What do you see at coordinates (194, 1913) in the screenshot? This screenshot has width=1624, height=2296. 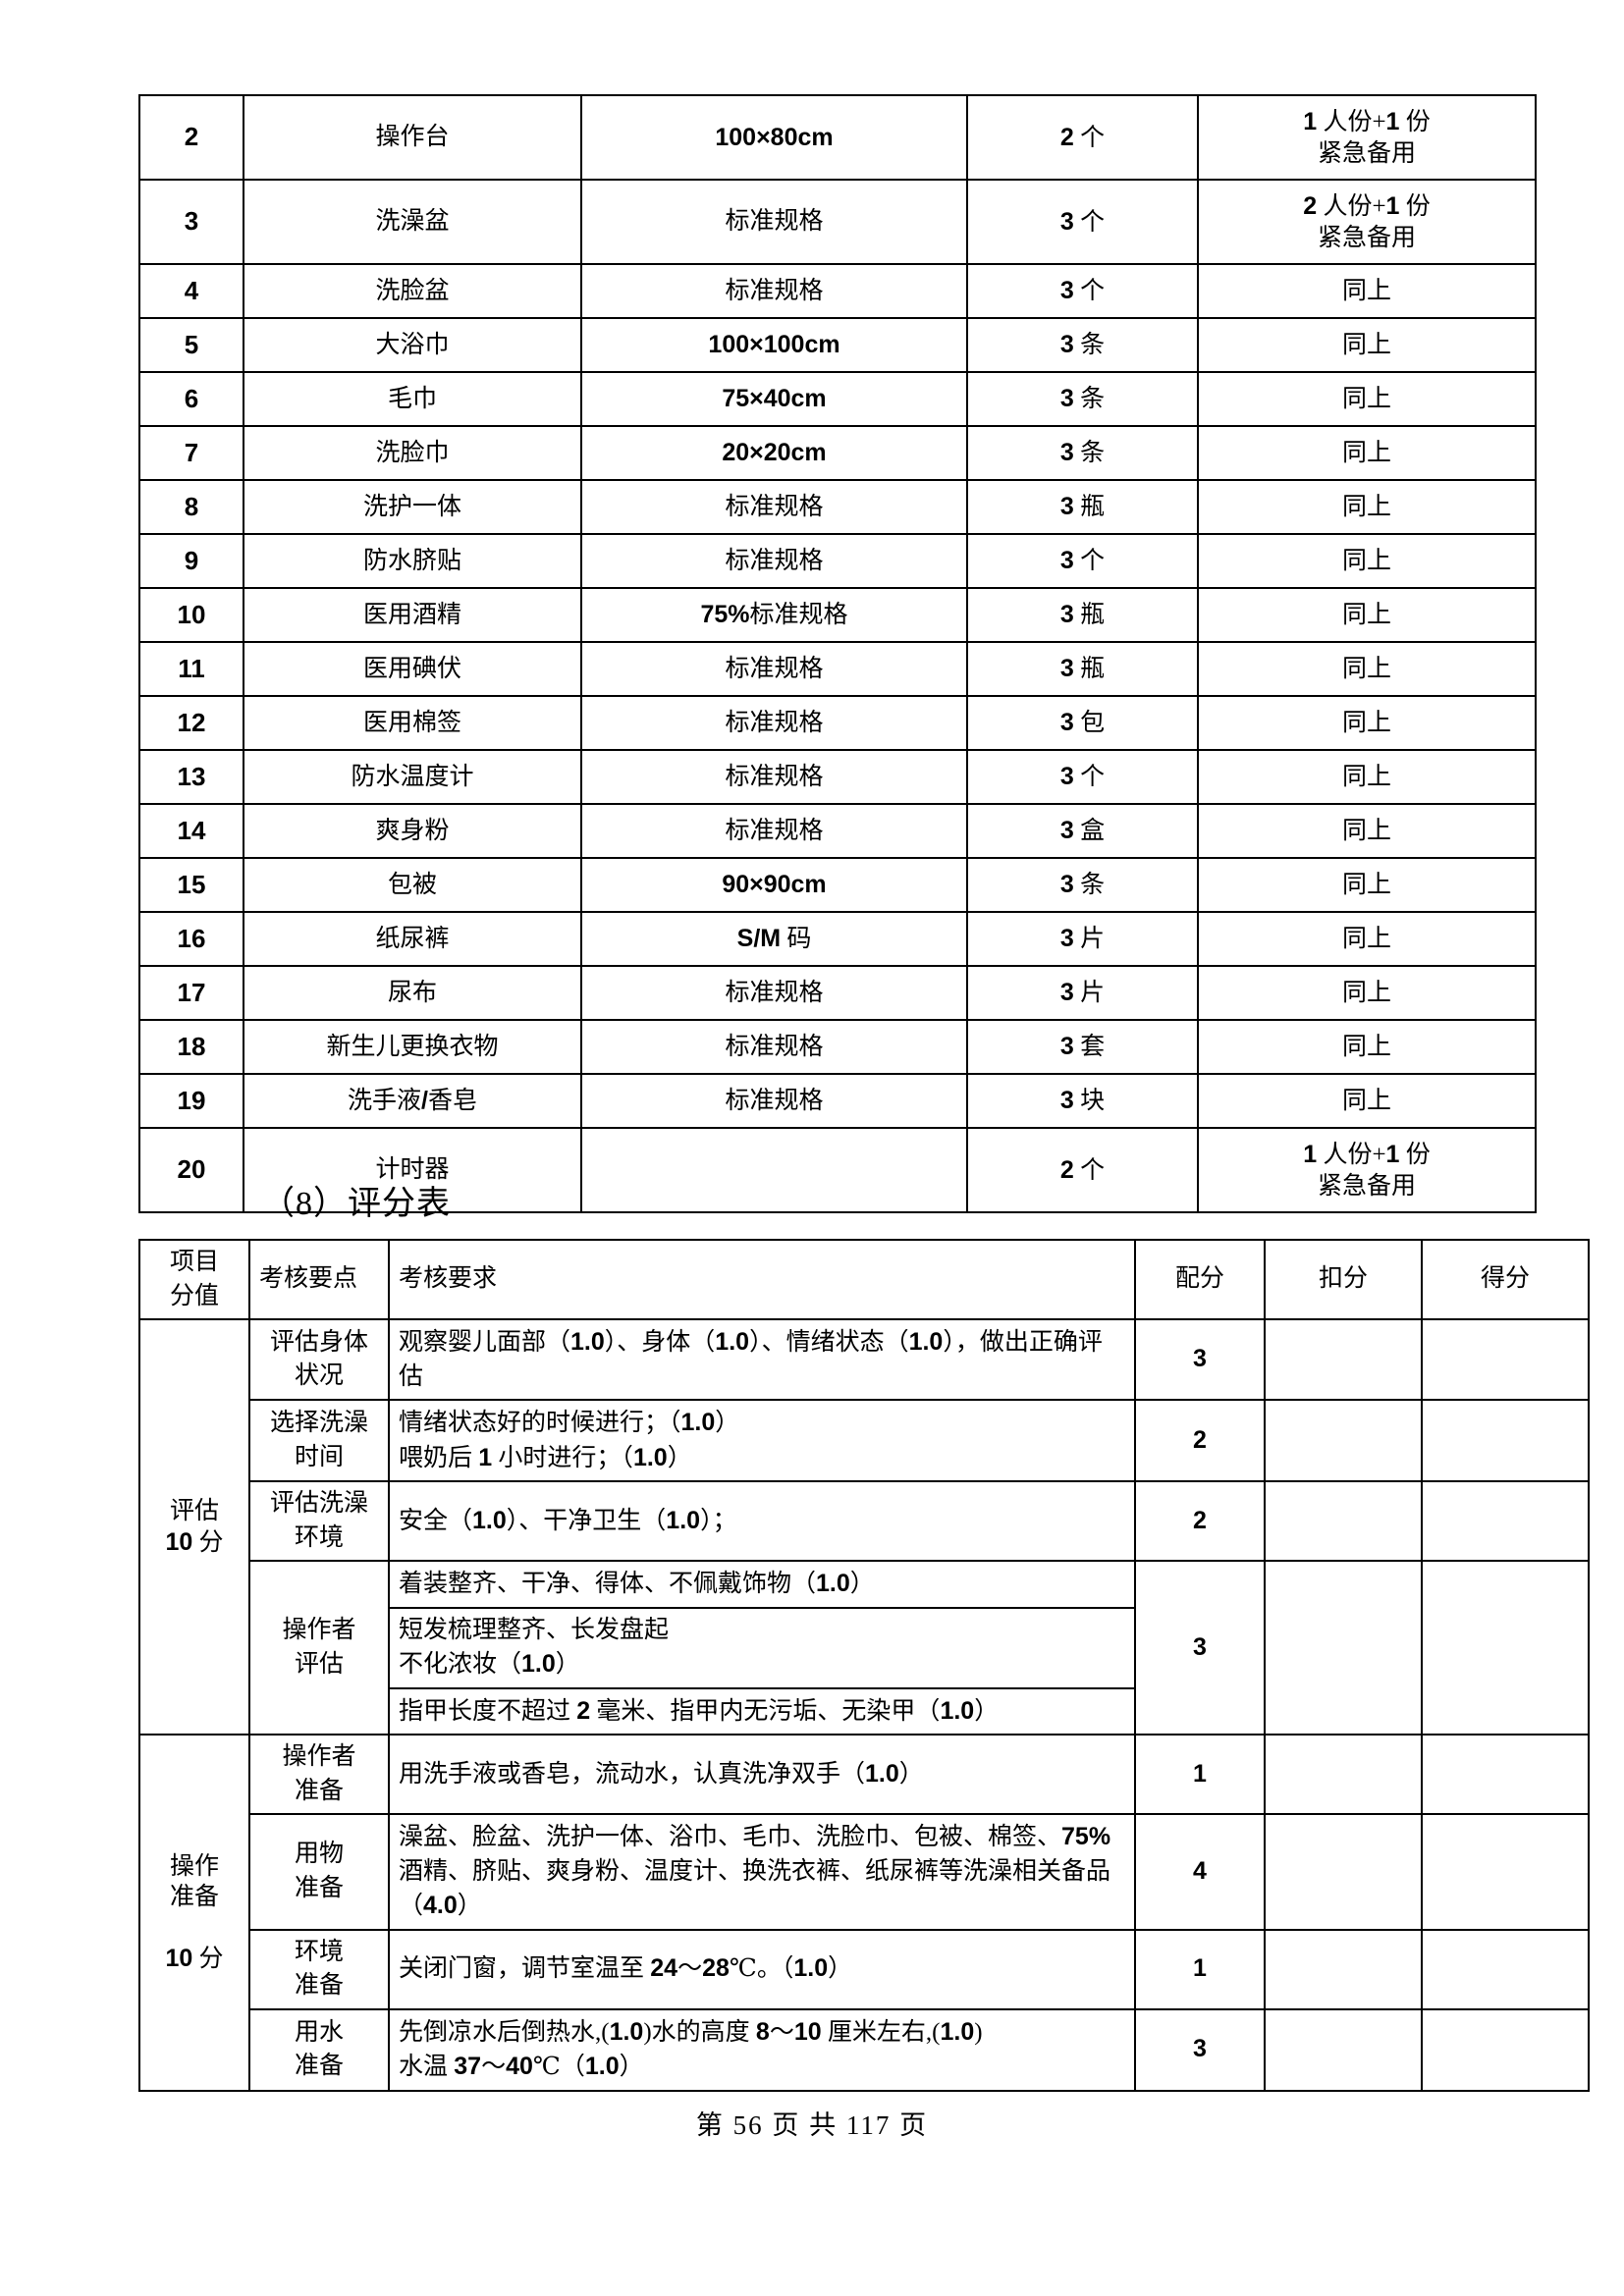 I see `score-group-label: 操作 准备 10 分` at bounding box center [194, 1913].